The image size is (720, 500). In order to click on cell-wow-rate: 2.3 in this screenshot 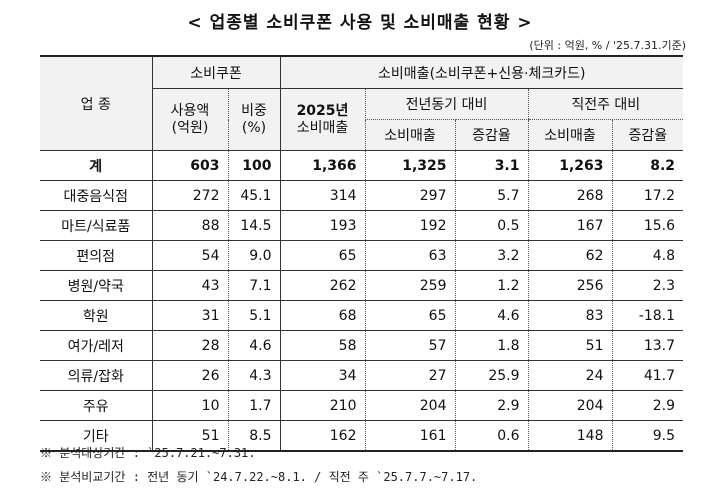, I will do `click(647, 285)`.